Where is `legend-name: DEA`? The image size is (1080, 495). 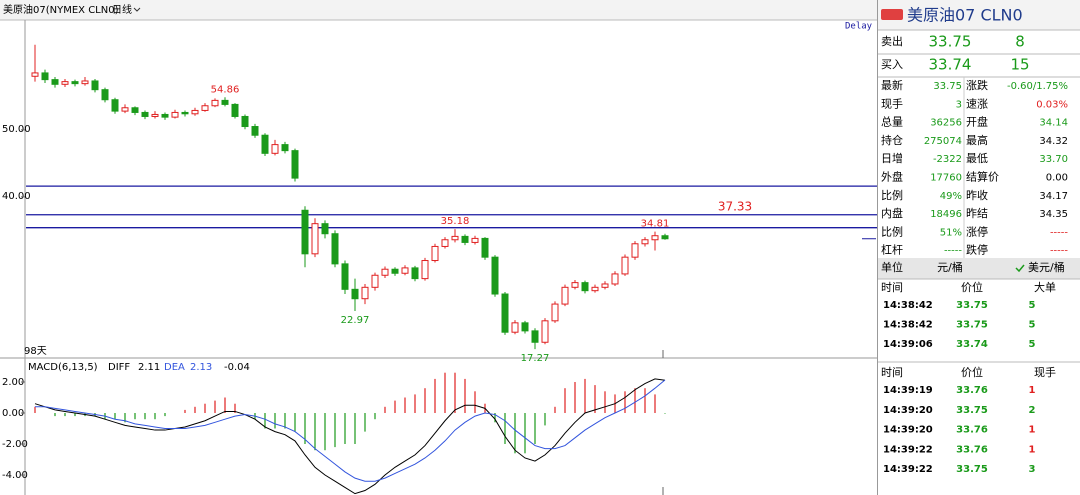 legend-name: DEA is located at coordinates (174, 367).